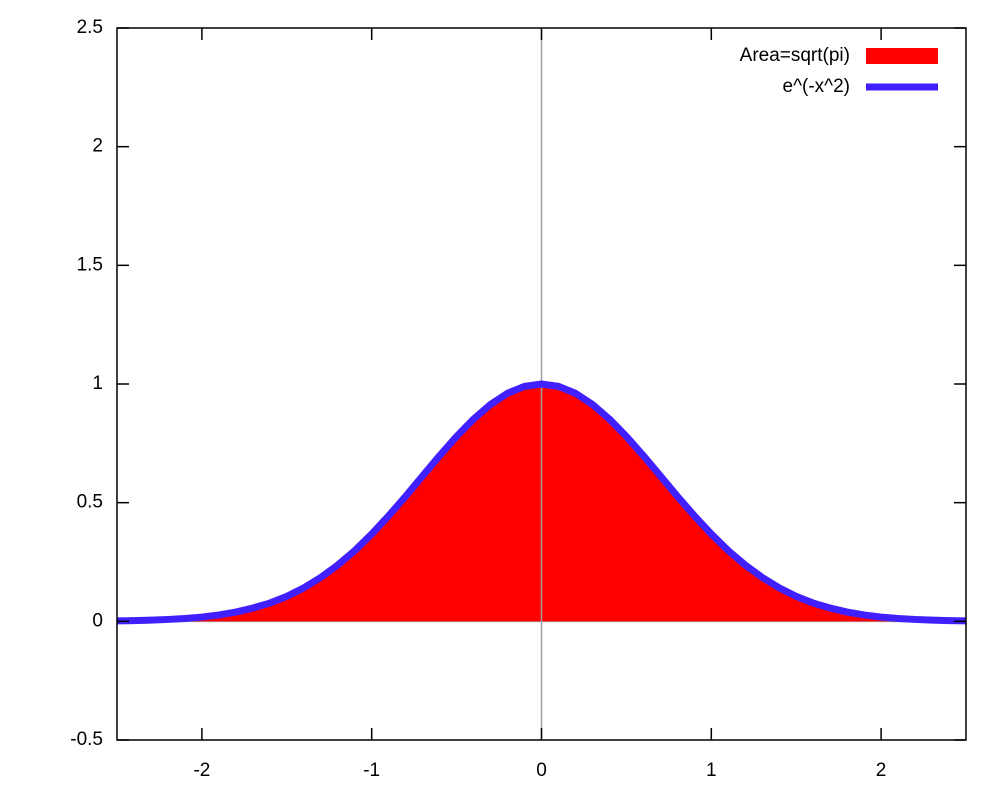 The image size is (1000, 800). What do you see at coordinates (90, 264) in the screenshot?
I see `y-tick-label: 1.5` at bounding box center [90, 264].